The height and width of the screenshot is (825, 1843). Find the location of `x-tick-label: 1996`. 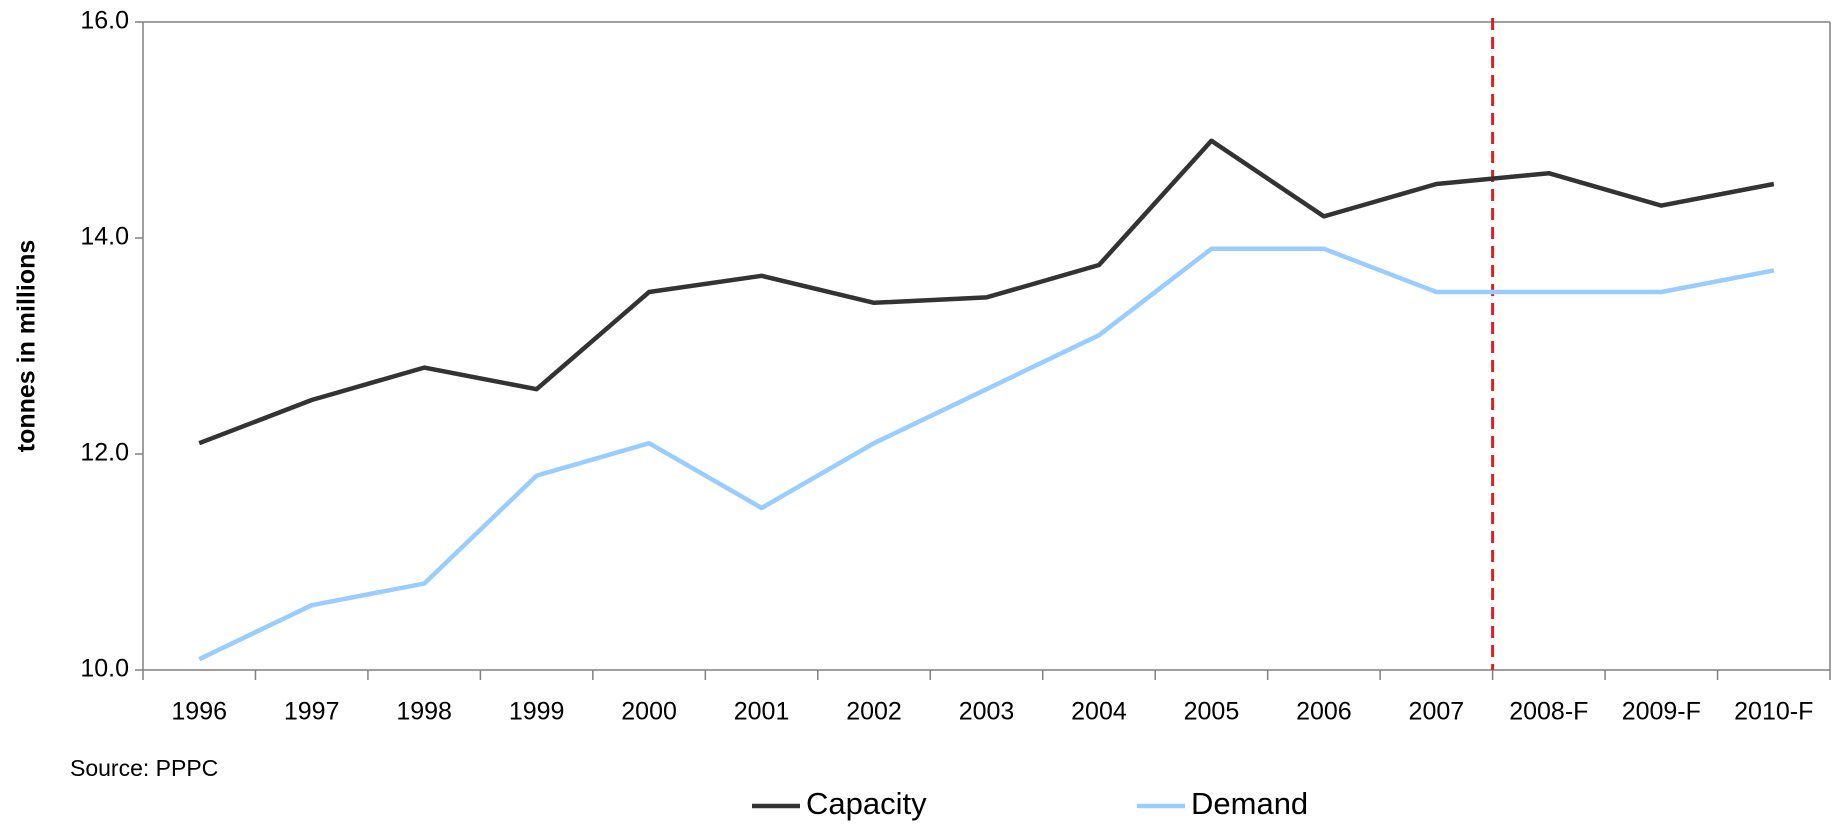

x-tick-label: 1996 is located at coordinates (199, 712).